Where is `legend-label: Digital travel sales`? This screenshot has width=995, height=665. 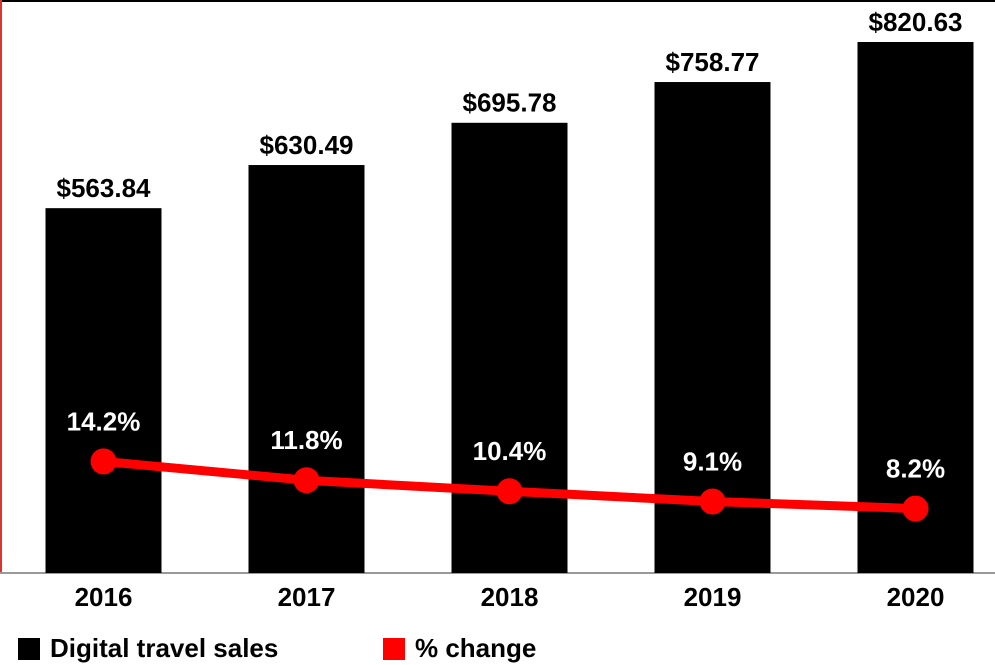 legend-label: Digital travel sales is located at coordinates (164, 648).